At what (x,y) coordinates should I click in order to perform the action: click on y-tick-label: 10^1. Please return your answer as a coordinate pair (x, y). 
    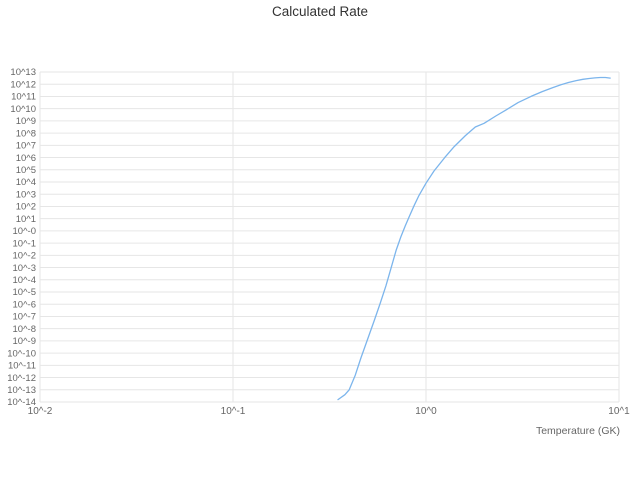
    Looking at the image, I should click on (26, 219).